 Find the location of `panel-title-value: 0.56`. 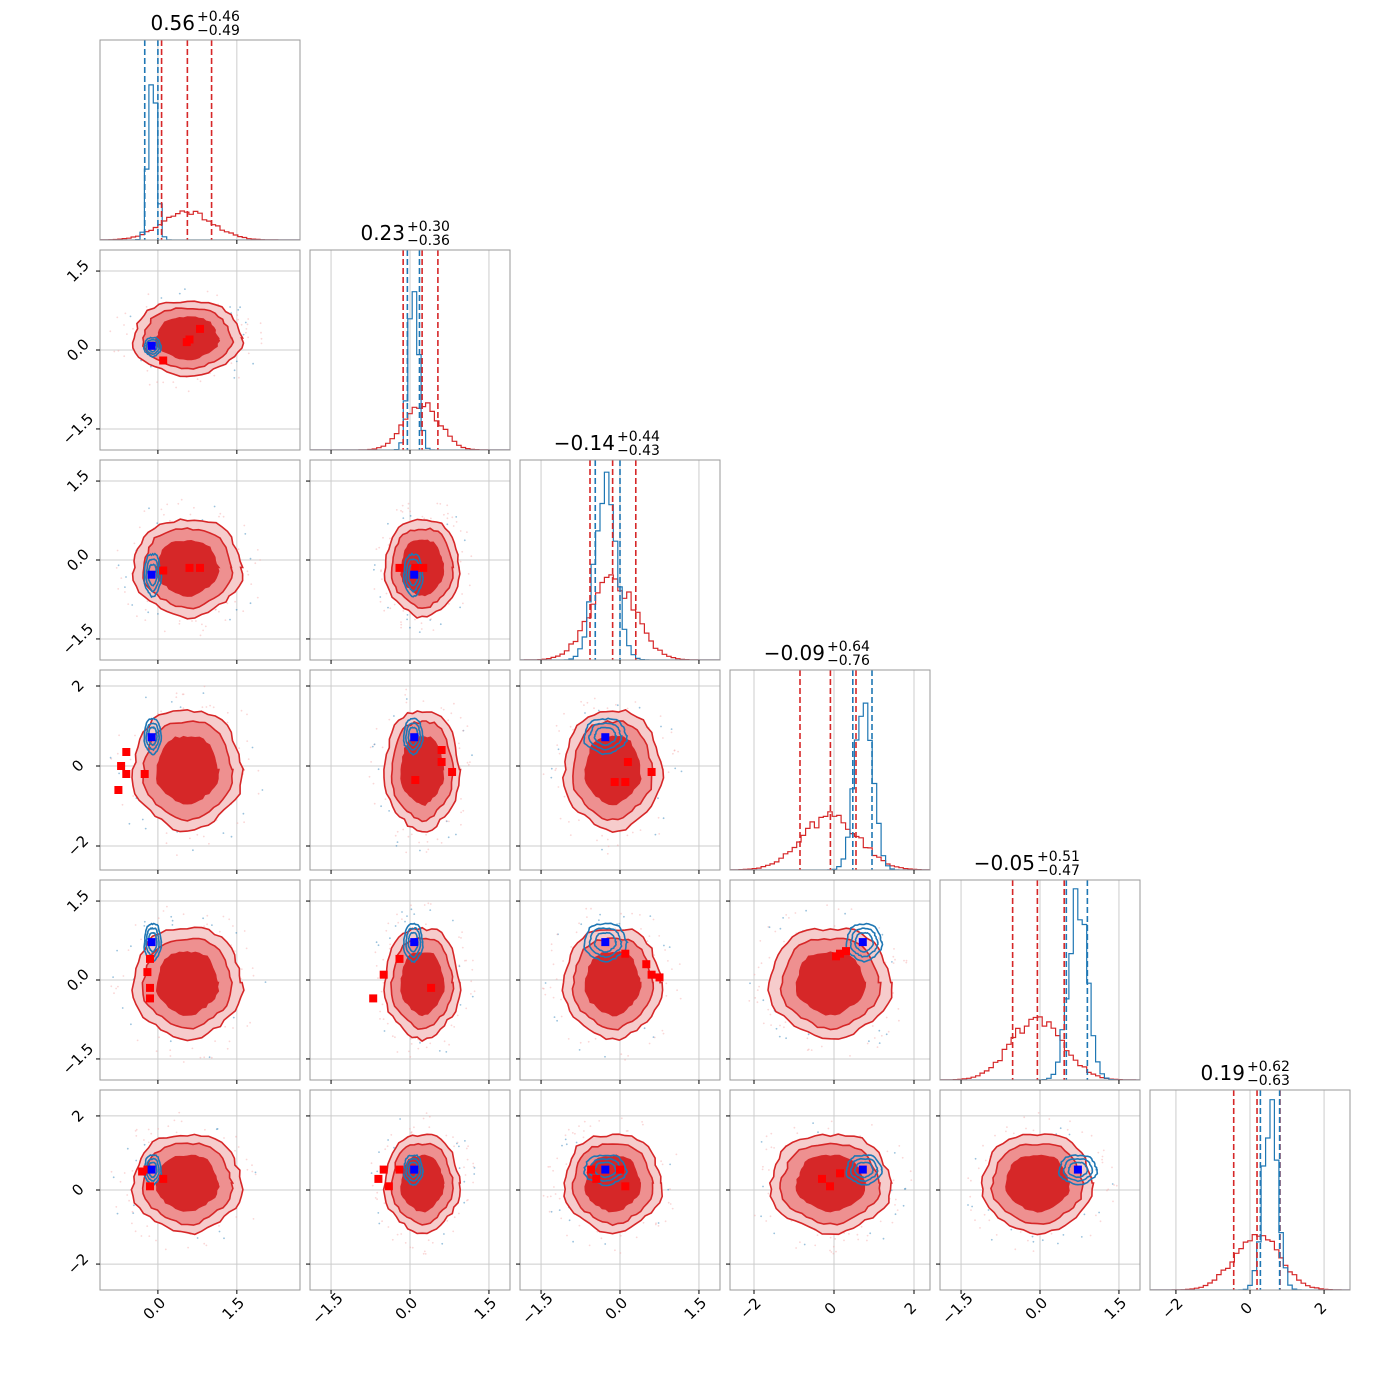

panel-title-value: 0.56 is located at coordinates (172, 23).